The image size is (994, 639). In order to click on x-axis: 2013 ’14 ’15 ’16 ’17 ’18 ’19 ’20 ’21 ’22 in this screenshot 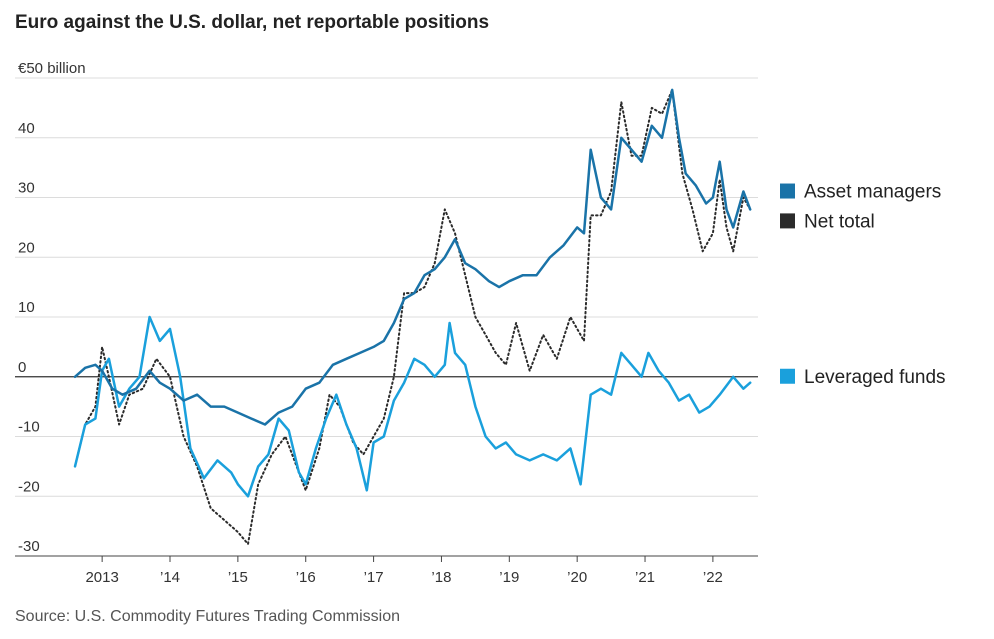, I will do `click(386, 570)`.